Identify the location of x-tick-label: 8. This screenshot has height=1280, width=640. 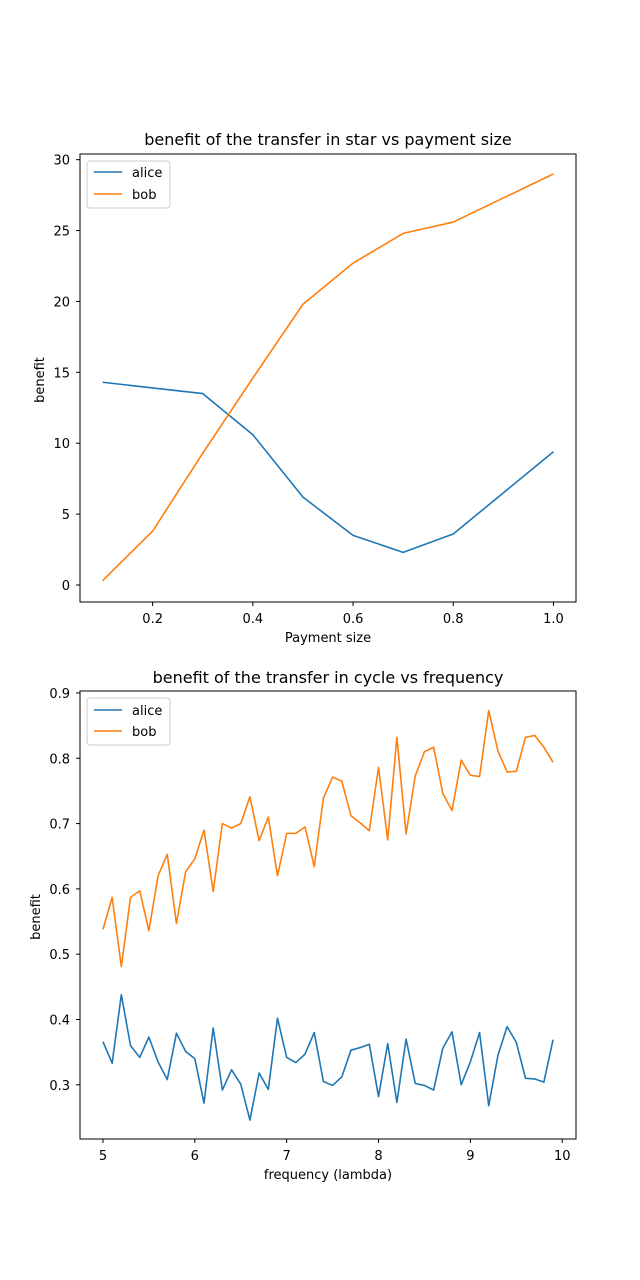
(378, 1156).